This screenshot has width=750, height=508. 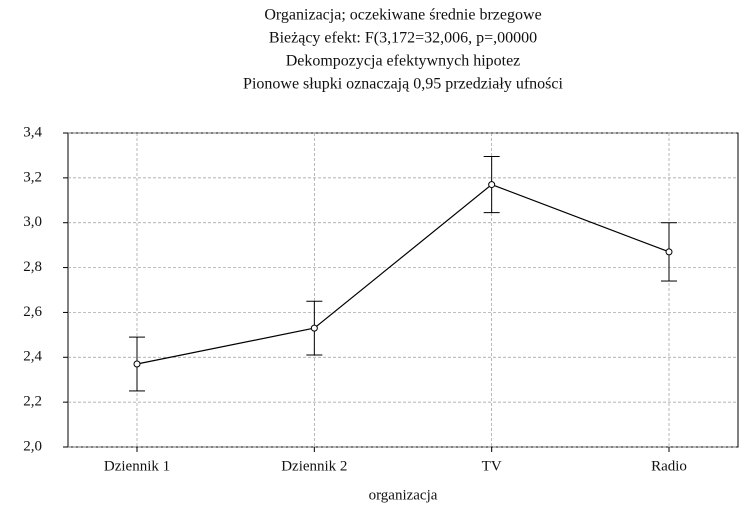 I want to click on y-tick-label: 2,8, so click(x=32, y=267).